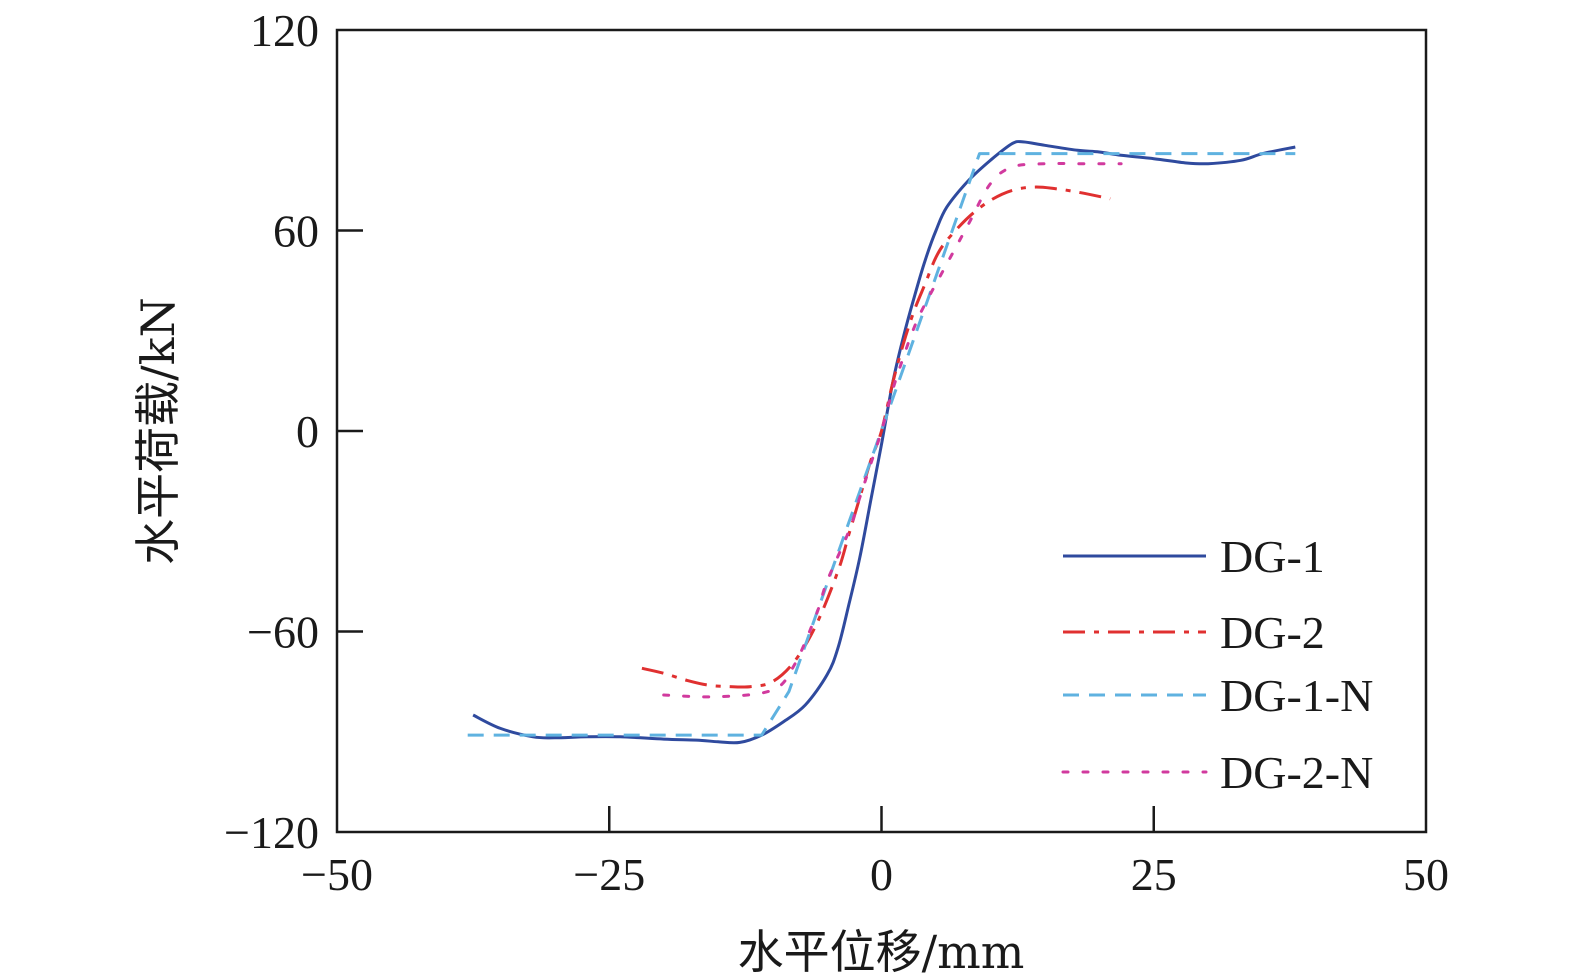 Image resolution: width=1575 pixels, height=977 pixels. Describe the element at coordinates (1217, 664) in the screenshot. I see `legend: DG-1 DG-2 DG-1-N DG-2-N` at that location.